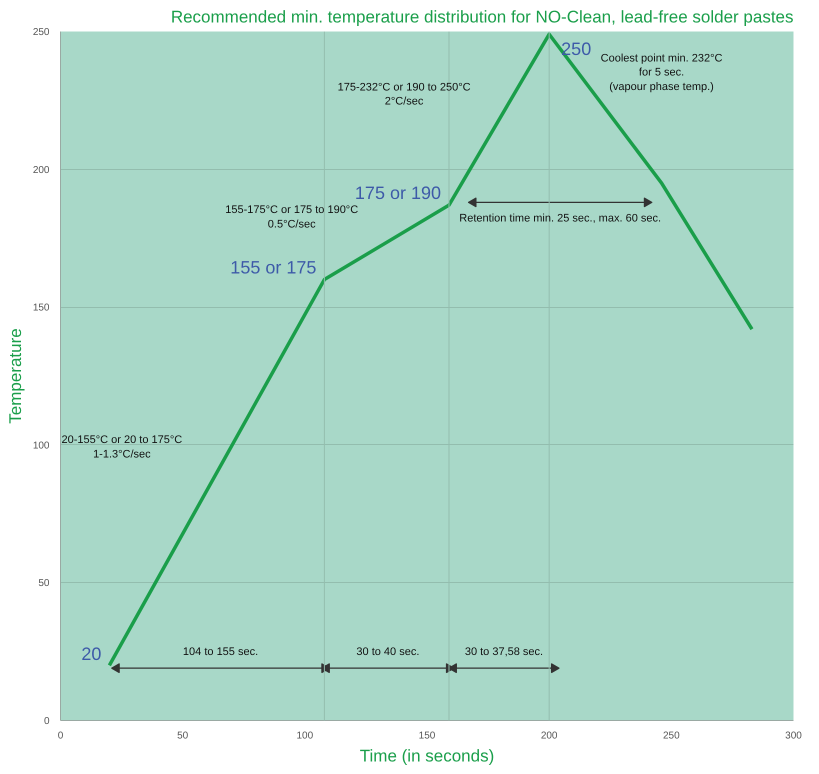 The image size is (819, 774). Describe the element at coordinates (91, 654) in the screenshot. I see `annotation: 20` at that location.